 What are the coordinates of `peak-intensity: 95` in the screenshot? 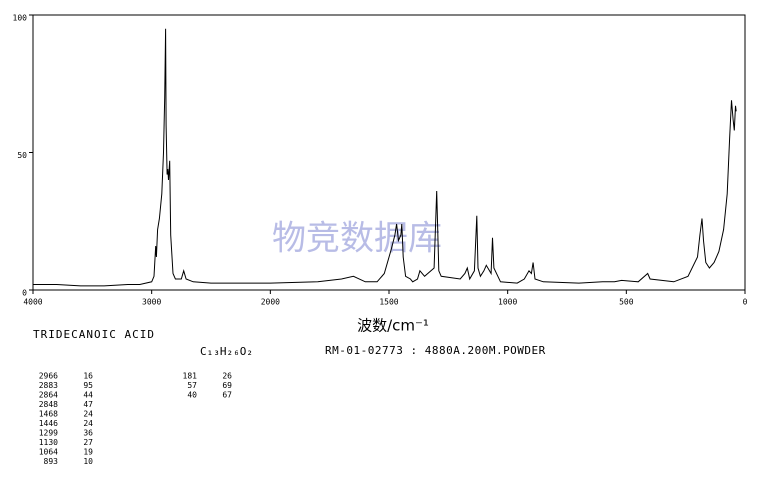 It's located at (88, 385).